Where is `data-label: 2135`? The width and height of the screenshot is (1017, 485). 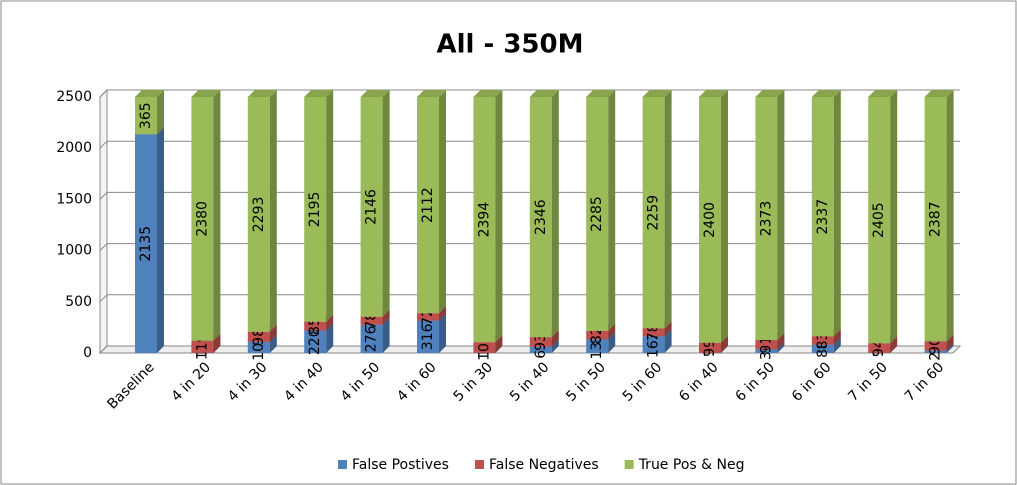
data-label: 2135 is located at coordinates (146, 244).